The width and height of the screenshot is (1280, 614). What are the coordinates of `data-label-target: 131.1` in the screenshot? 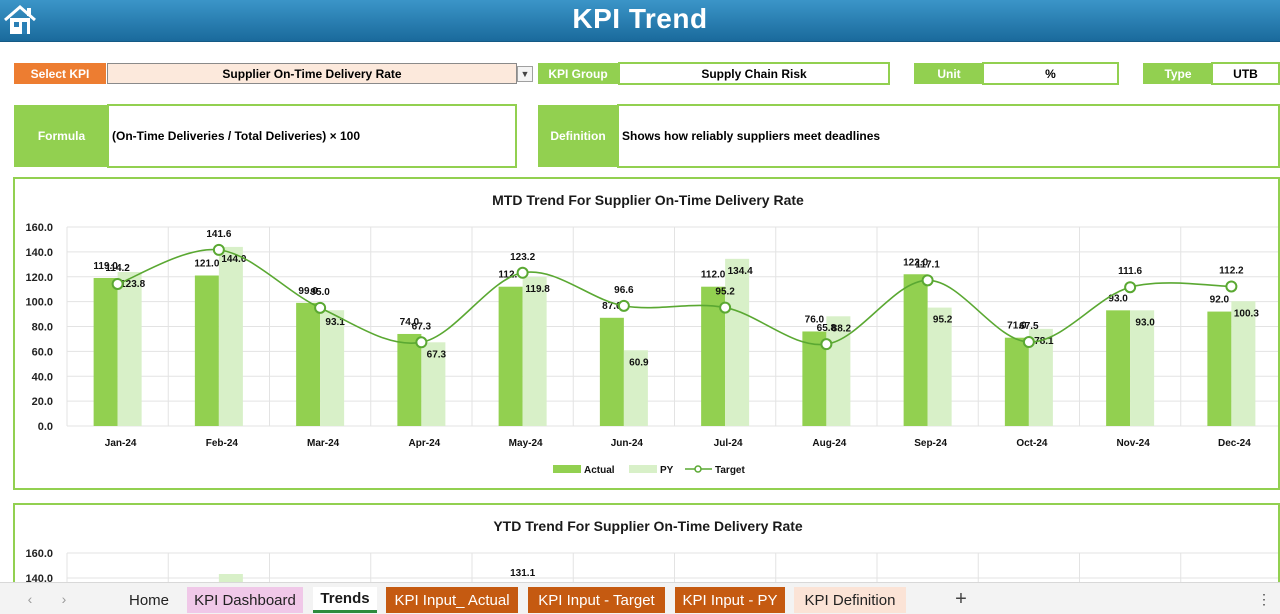 It's located at (522, 573).